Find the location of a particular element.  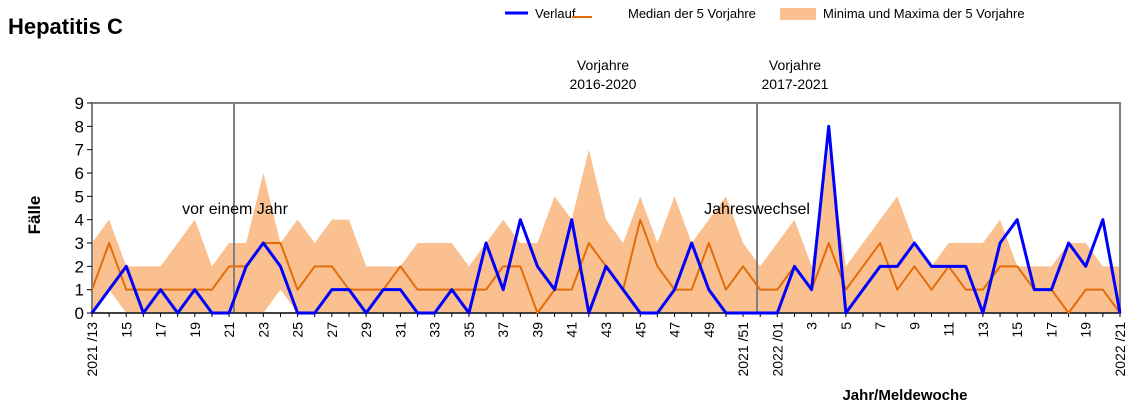

x-tick-label: 2022 /21 is located at coordinates (1120, 349).